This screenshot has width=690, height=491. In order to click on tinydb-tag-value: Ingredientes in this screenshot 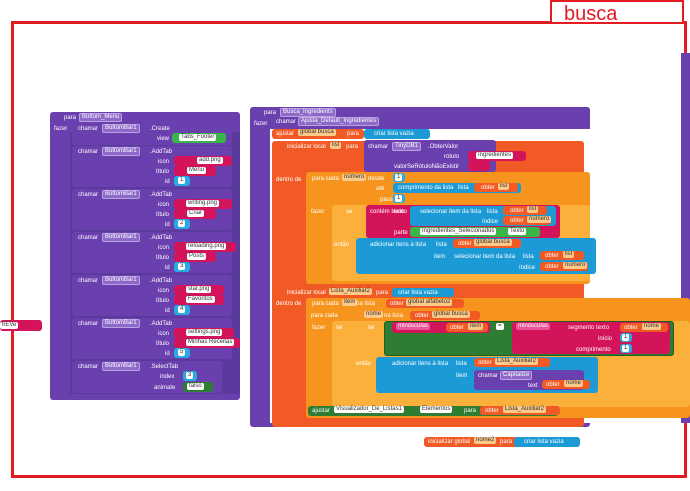, I will do `click(495, 155)`.